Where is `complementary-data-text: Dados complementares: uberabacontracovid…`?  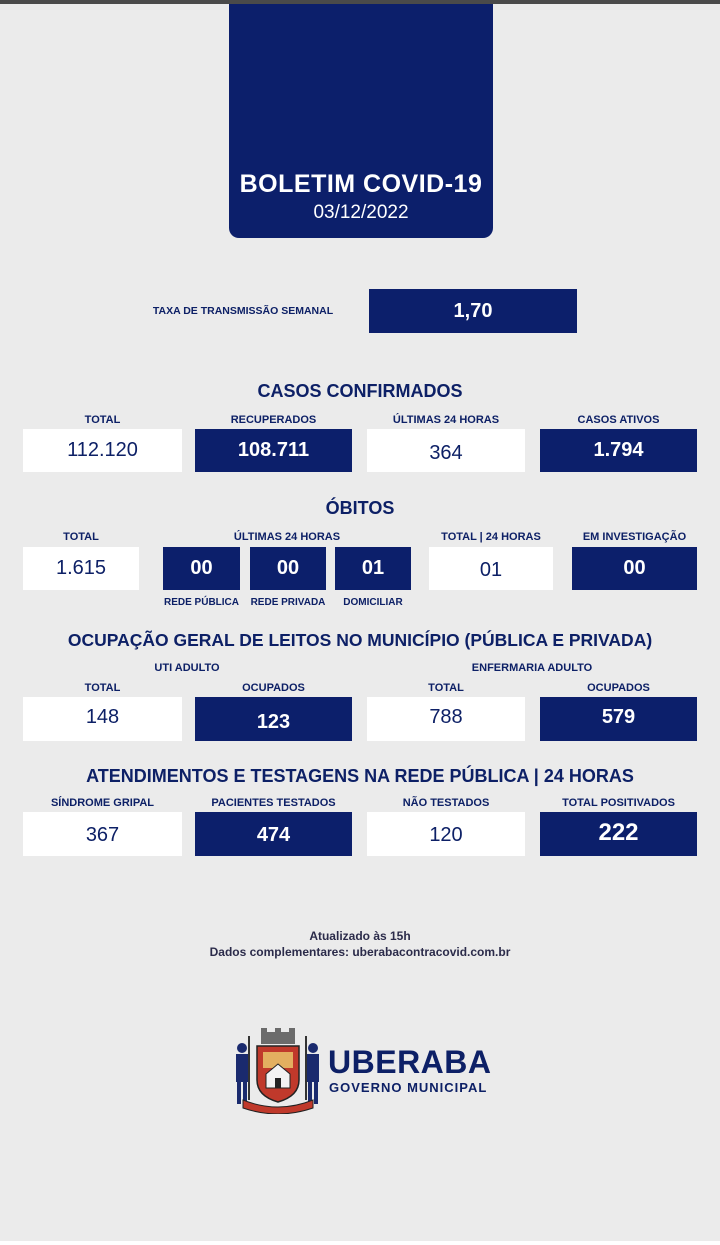
complementary-data-text: Dados complementares: uberabacontracovid… is located at coordinates (360, 952).